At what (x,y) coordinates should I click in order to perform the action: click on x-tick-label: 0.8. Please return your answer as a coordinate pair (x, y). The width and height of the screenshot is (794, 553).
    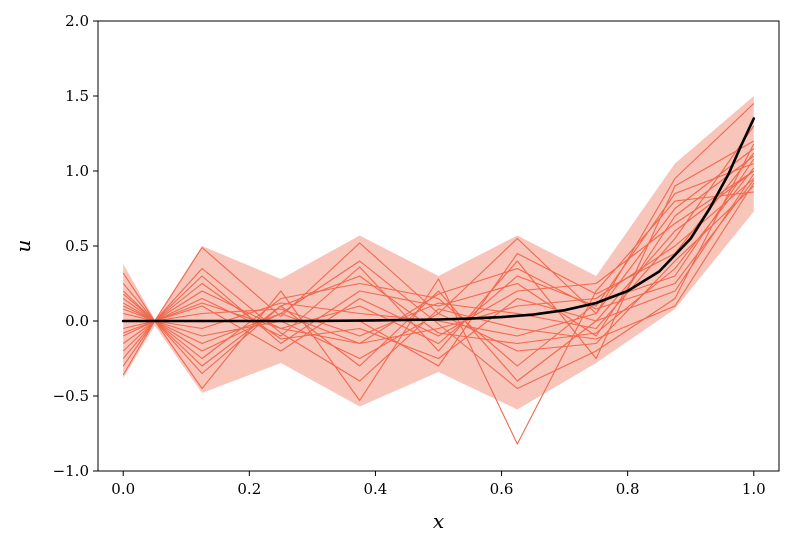
    Looking at the image, I should click on (628, 489).